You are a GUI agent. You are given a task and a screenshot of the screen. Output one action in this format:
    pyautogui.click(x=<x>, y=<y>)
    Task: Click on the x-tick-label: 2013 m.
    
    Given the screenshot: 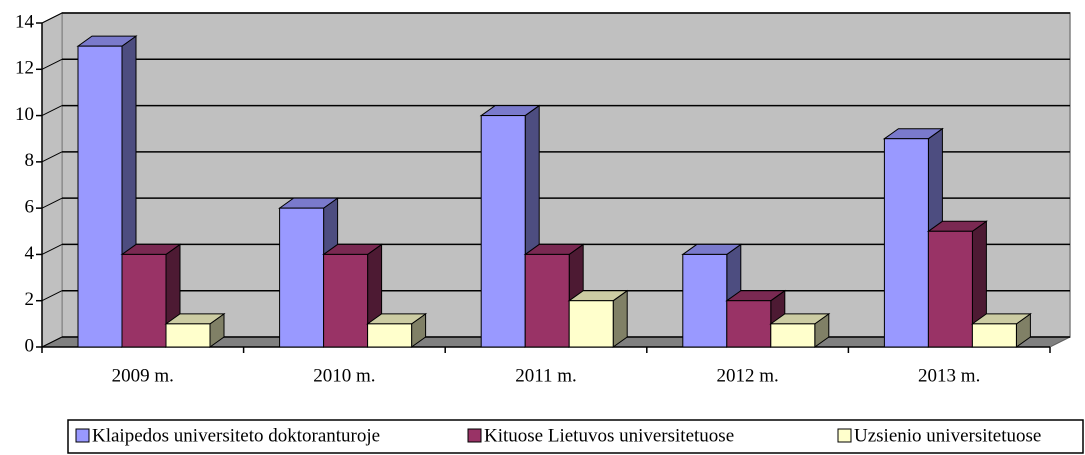 What is the action you would take?
    pyautogui.click(x=949, y=375)
    